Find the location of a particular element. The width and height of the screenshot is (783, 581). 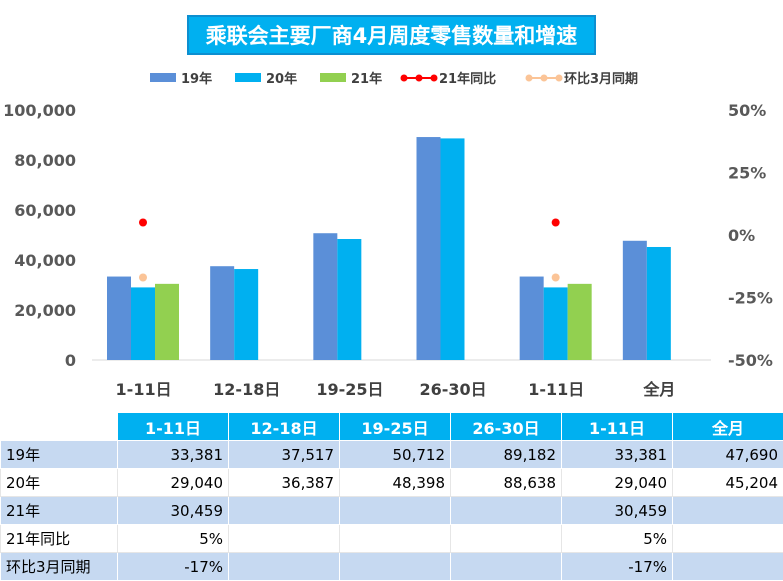

table-header: 全月 is located at coordinates (727, 426).